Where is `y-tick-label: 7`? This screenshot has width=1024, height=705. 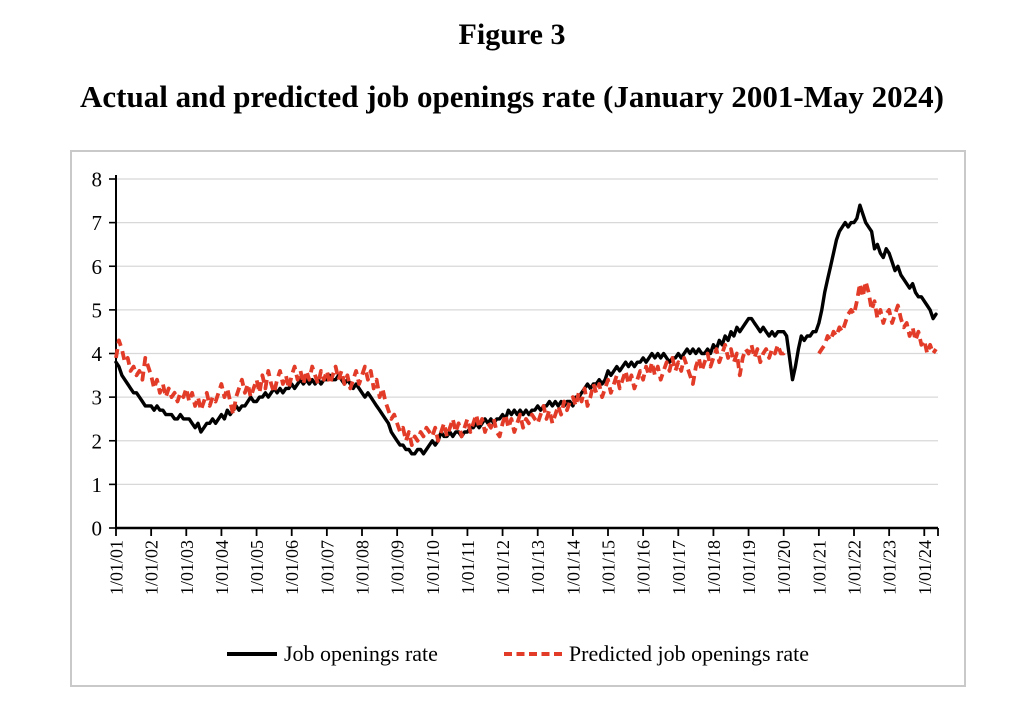
y-tick-label: 7 is located at coordinates (97, 223).